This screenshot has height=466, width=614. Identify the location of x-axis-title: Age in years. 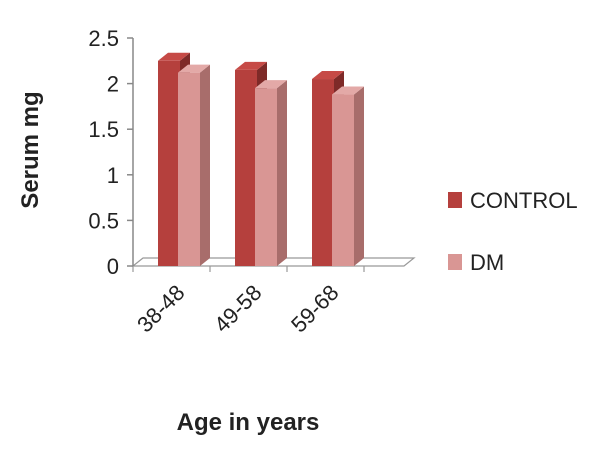
(248, 422).